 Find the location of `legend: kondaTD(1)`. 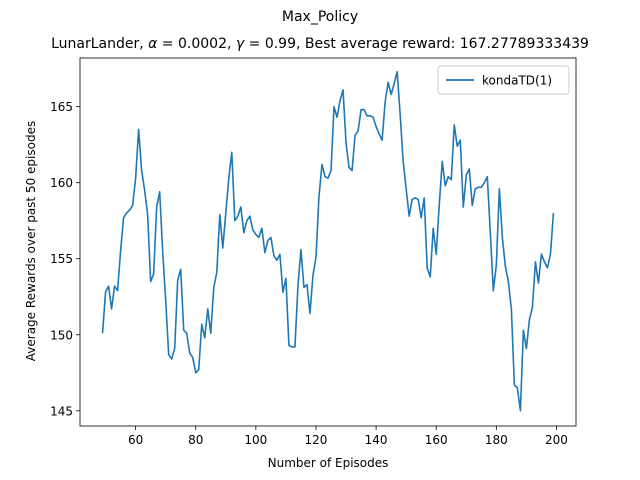

legend: kondaTD(1) is located at coordinates (503, 80).